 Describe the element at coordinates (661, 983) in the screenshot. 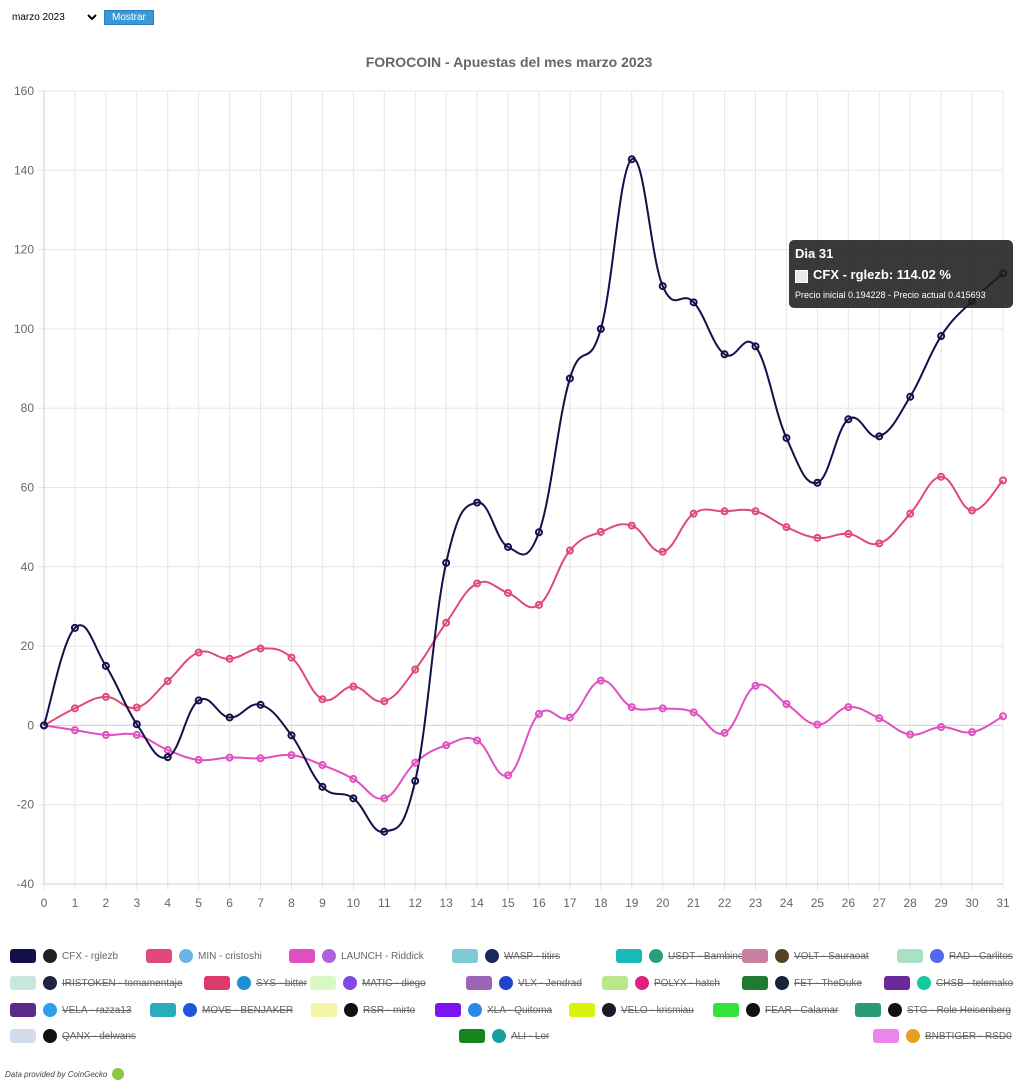

I see `legend-item: POLYX - hatch` at that location.